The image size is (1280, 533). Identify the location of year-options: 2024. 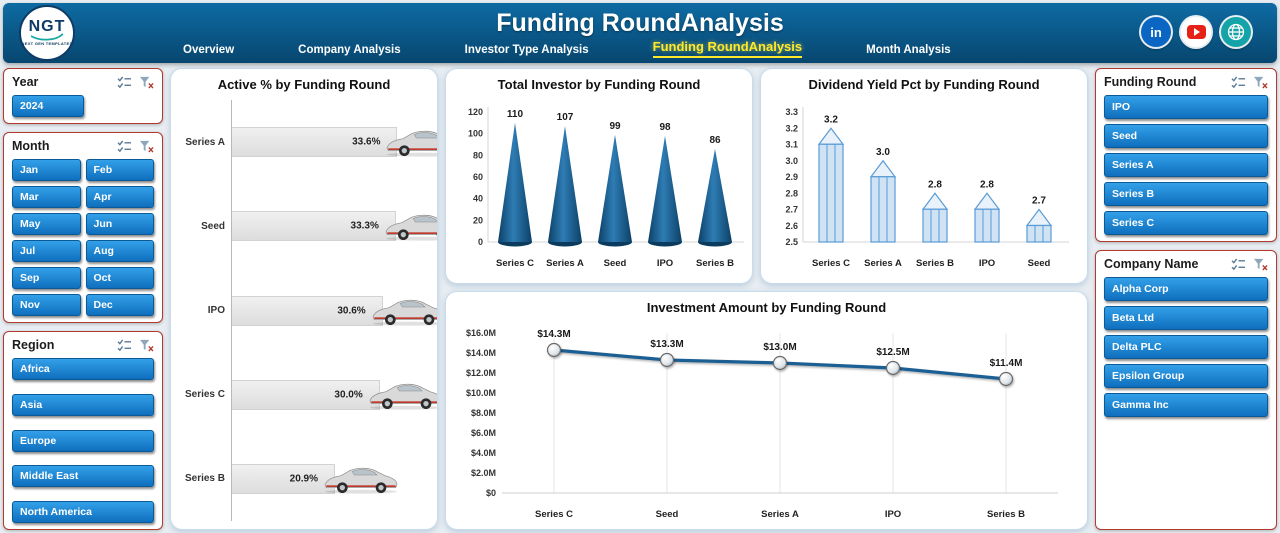
(83, 106).